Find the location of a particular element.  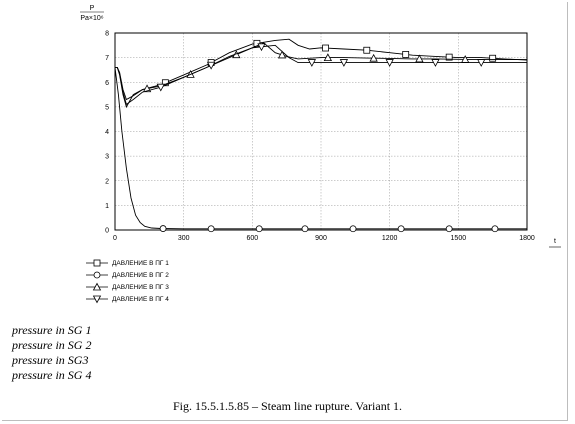

note-sg2: pressure in SG 2 is located at coordinates (52, 345).